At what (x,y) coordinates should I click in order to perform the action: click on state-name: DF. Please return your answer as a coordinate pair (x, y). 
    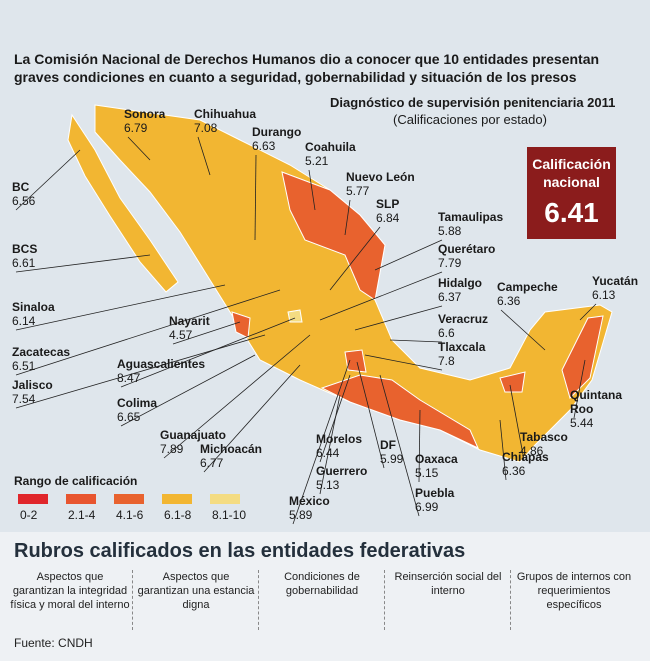
    Looking at the image, I should click on (388, 445).